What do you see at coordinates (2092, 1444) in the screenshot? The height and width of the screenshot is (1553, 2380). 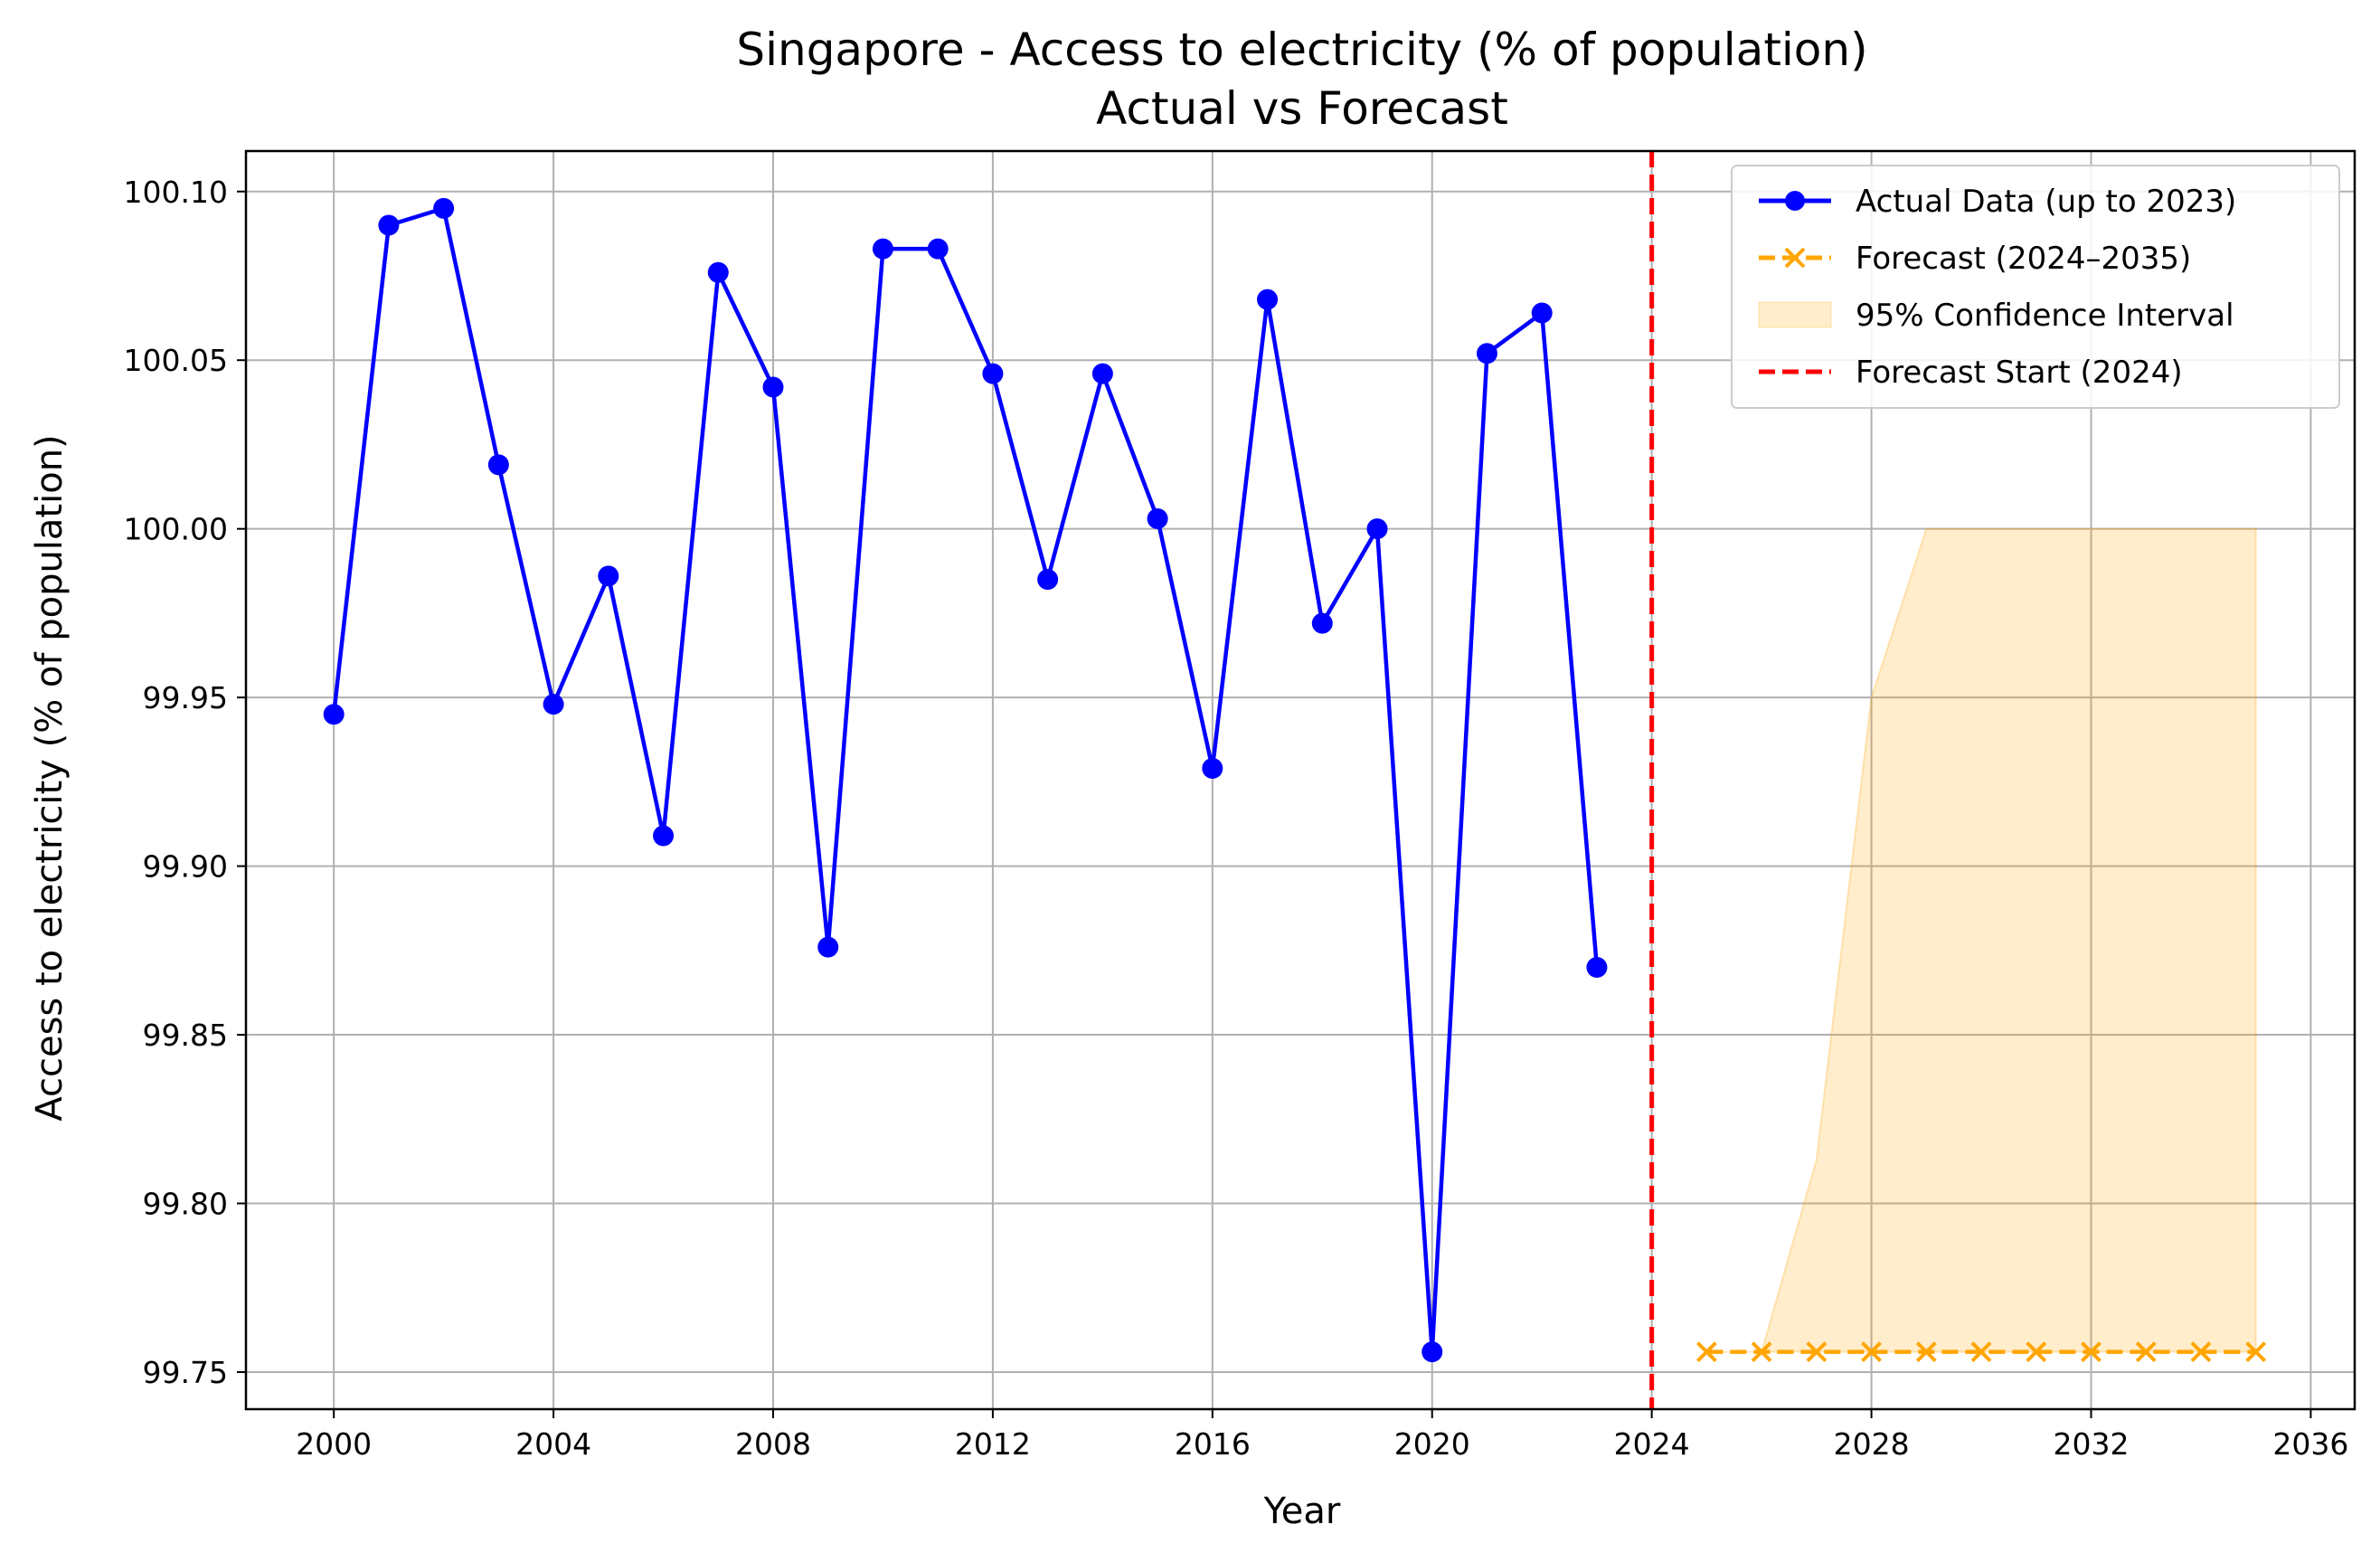 I see `x-tick-label: 2032` at bounding box center [2092, 1444].